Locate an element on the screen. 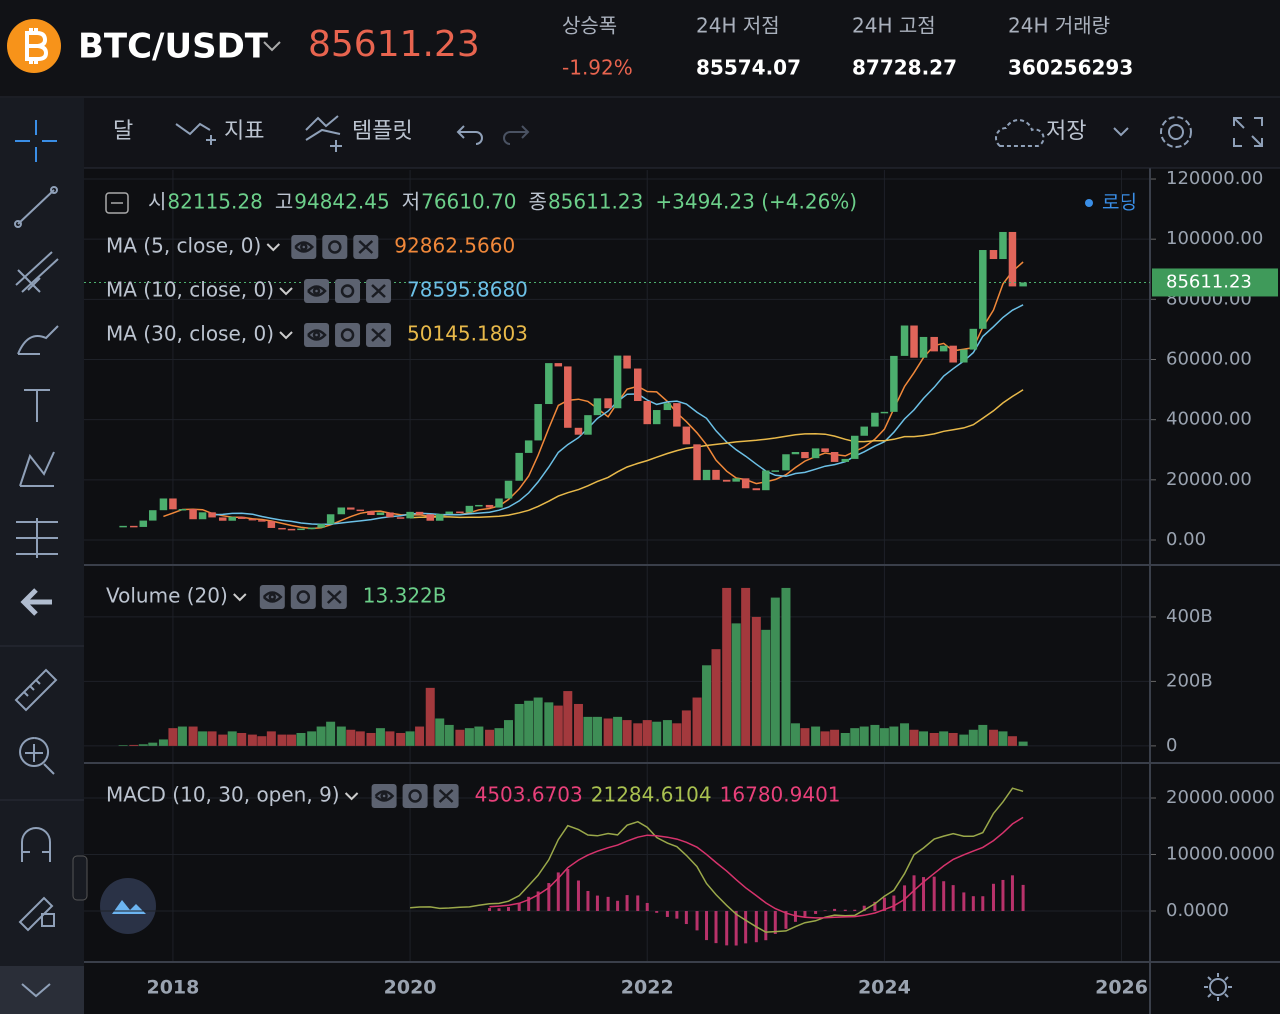  templates: 템플릿 is located at coordinates (382, 131).